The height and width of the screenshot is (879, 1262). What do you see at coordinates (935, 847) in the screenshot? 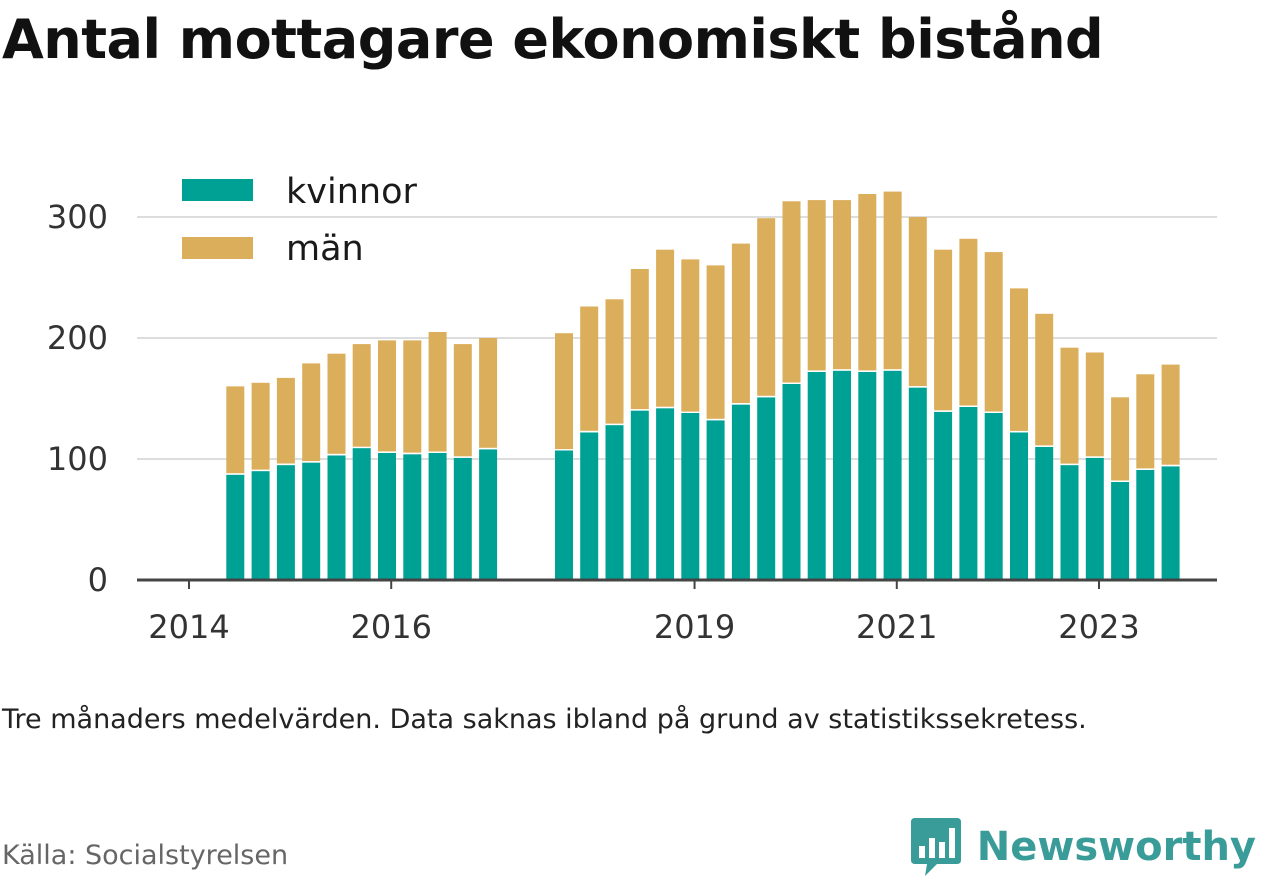
I see `chart-speech-bubble-icon` at bounding box center [935, 847].